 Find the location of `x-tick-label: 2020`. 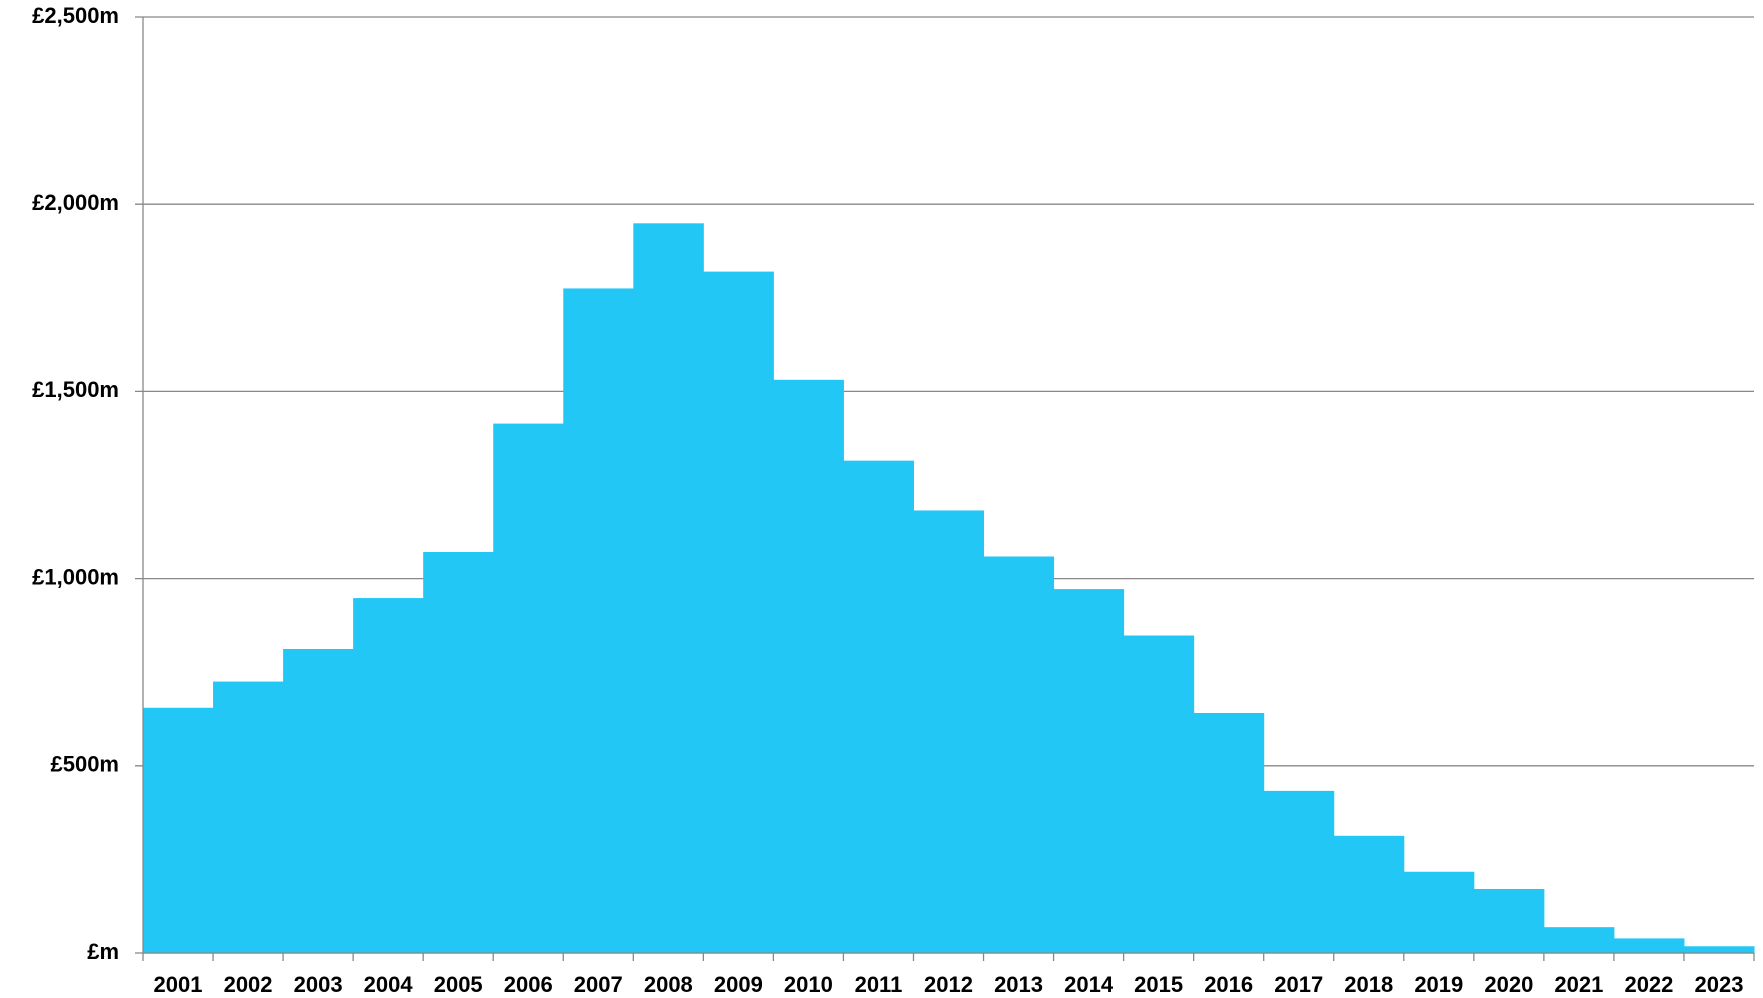

x-tick-label: 2020 is located at coordinates (1508, 984).